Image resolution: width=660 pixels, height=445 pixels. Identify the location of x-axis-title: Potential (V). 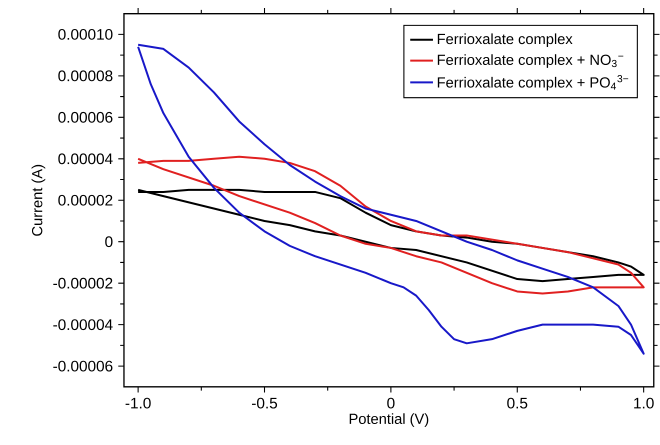
(389, 420).